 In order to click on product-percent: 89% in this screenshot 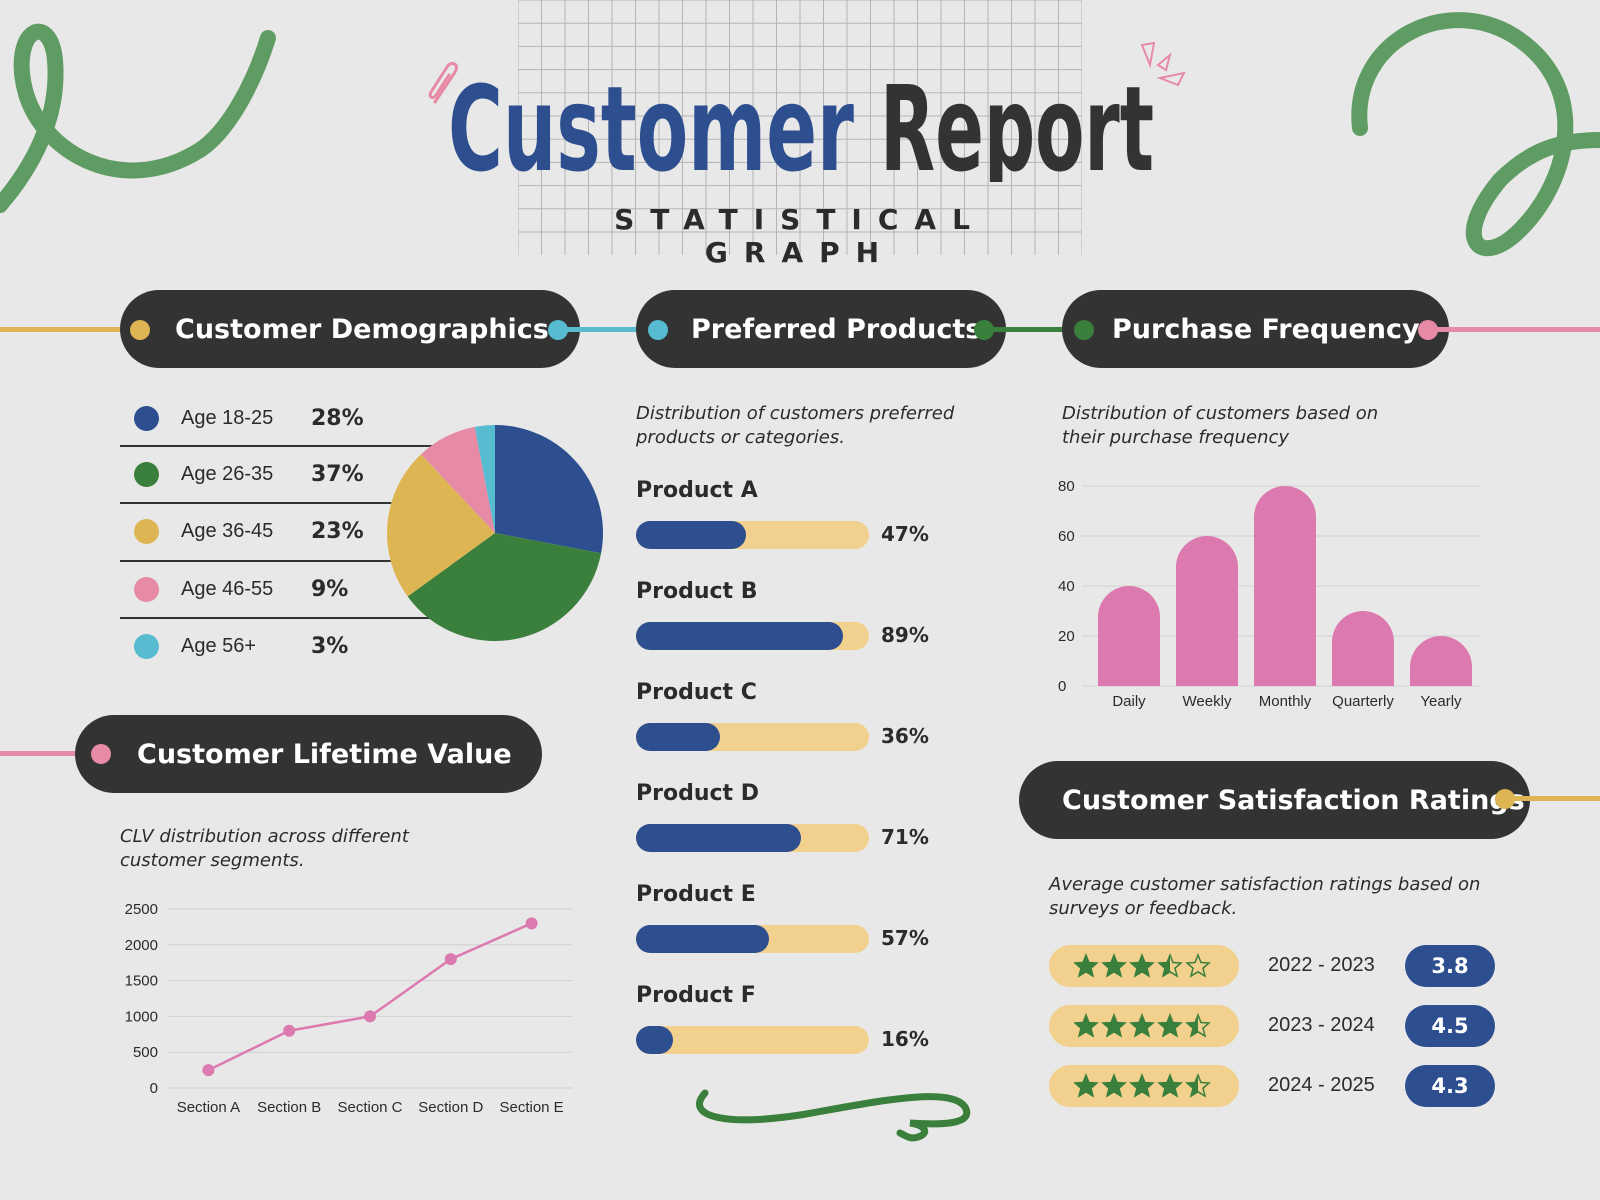, I will do `click(905, 635)`.